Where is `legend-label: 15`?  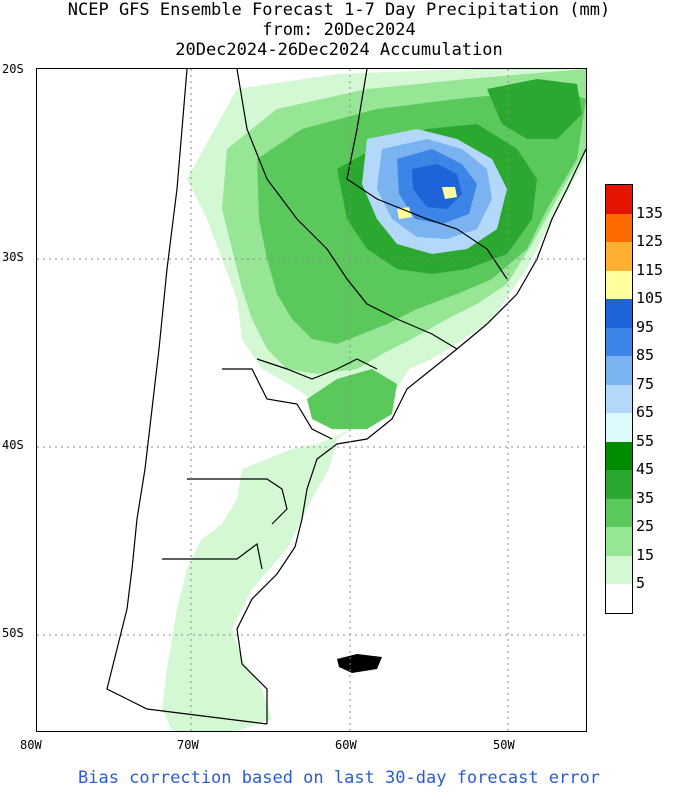
legend-label: 15 is located at coordinates (645, 554).